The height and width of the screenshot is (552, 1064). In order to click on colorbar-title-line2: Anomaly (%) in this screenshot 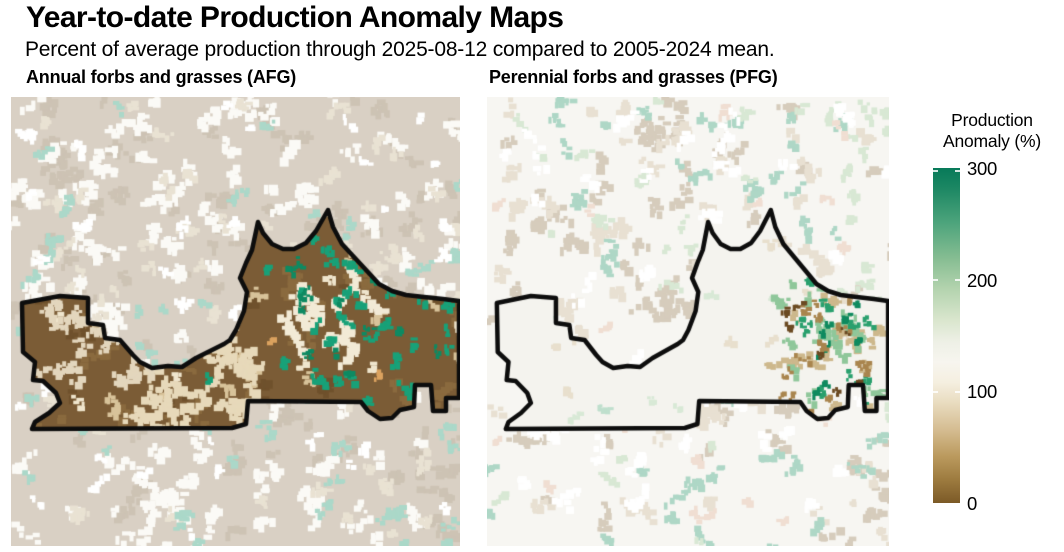, I will do `click(992, 141)`.